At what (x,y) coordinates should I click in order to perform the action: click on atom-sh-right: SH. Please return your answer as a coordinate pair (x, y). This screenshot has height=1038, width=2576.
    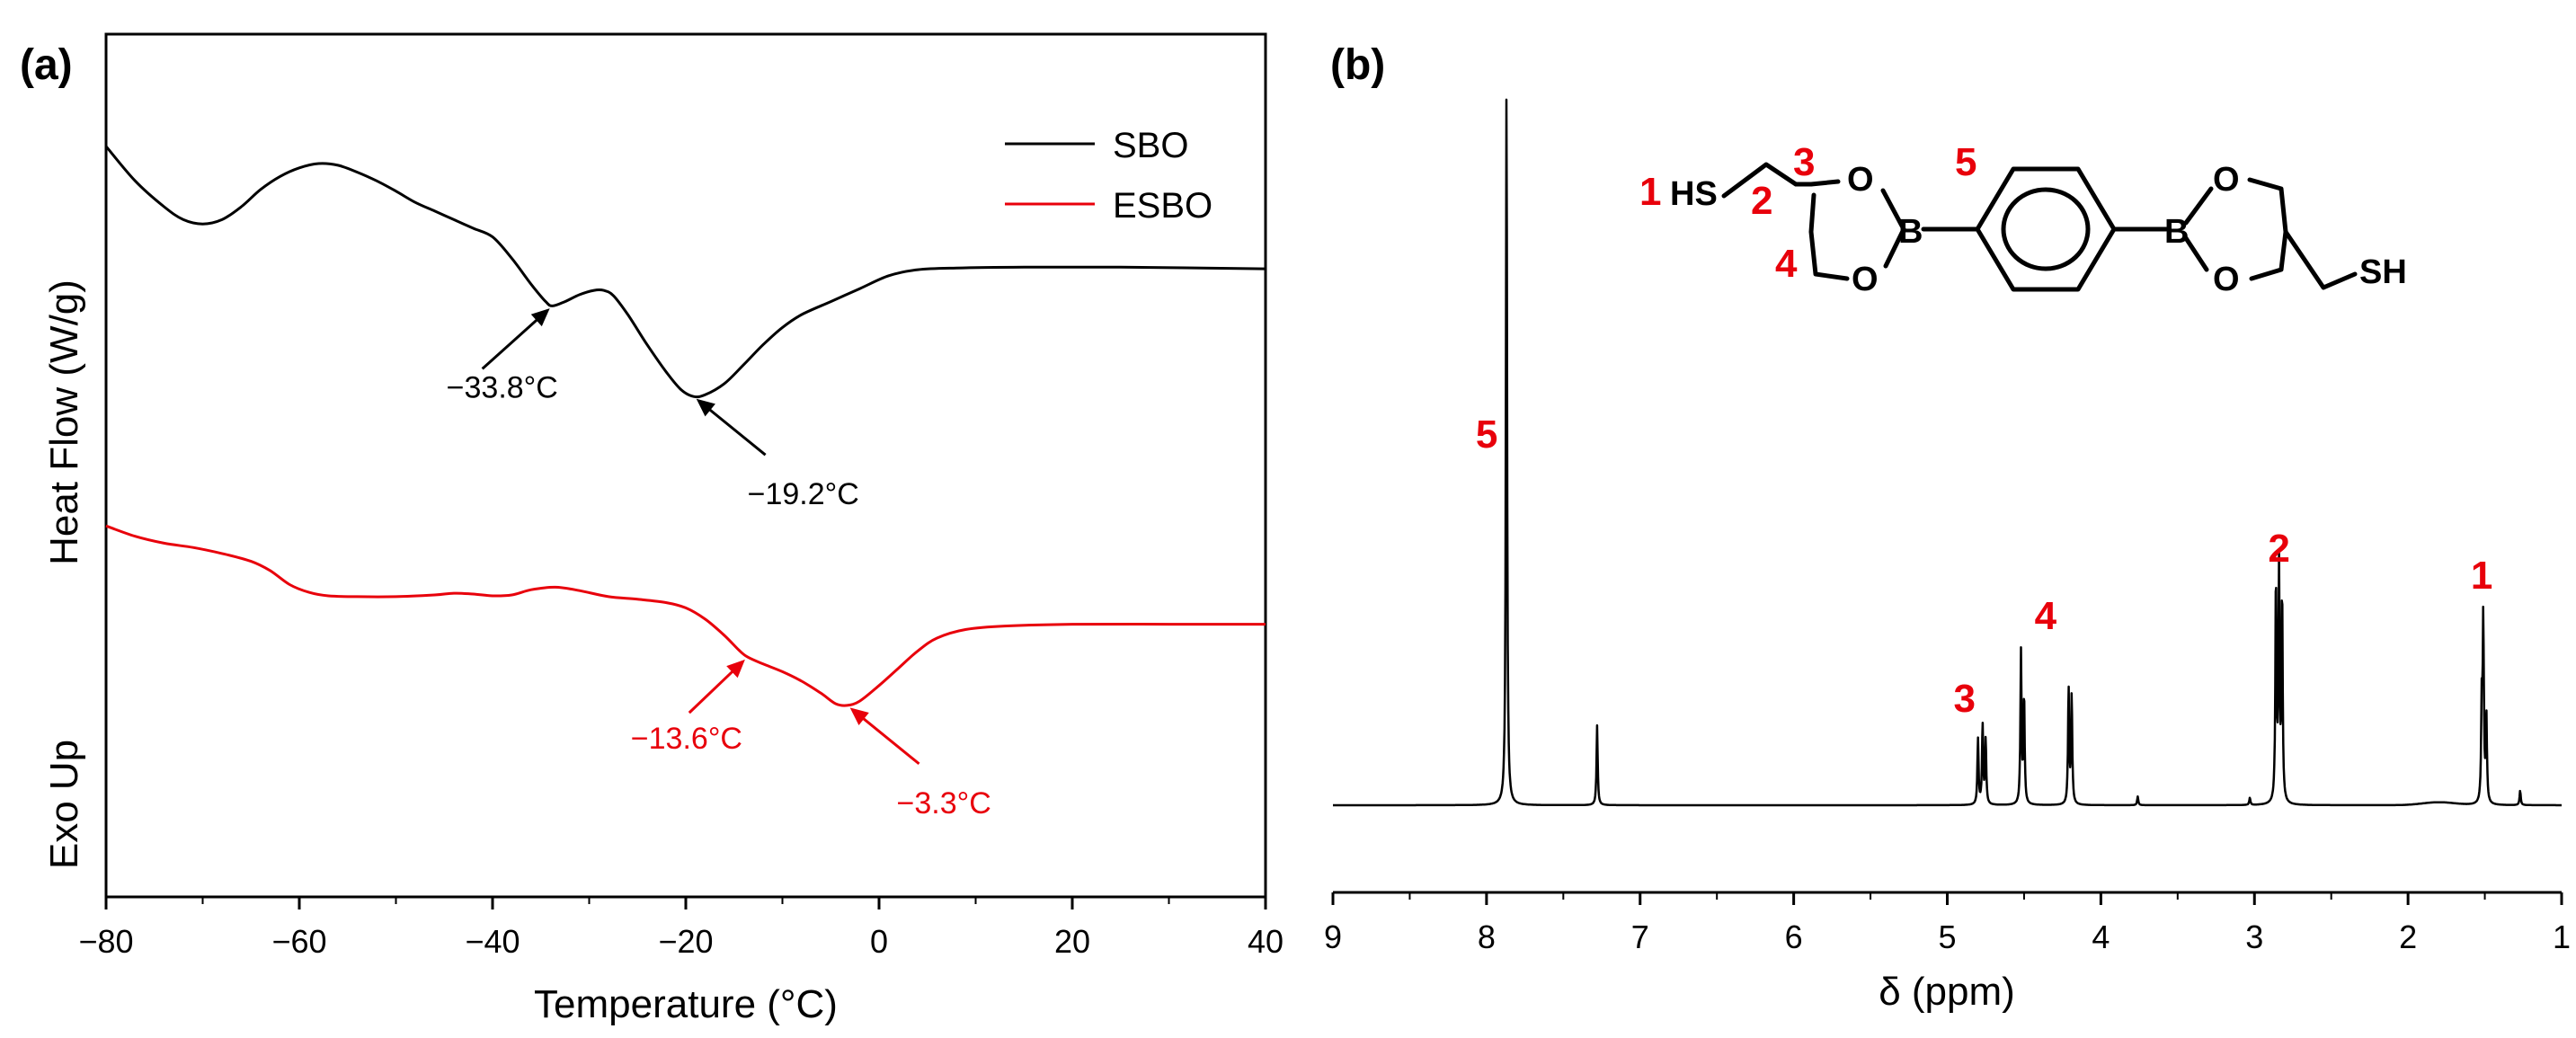
    Looking at the image, I should click on (2383, 272).